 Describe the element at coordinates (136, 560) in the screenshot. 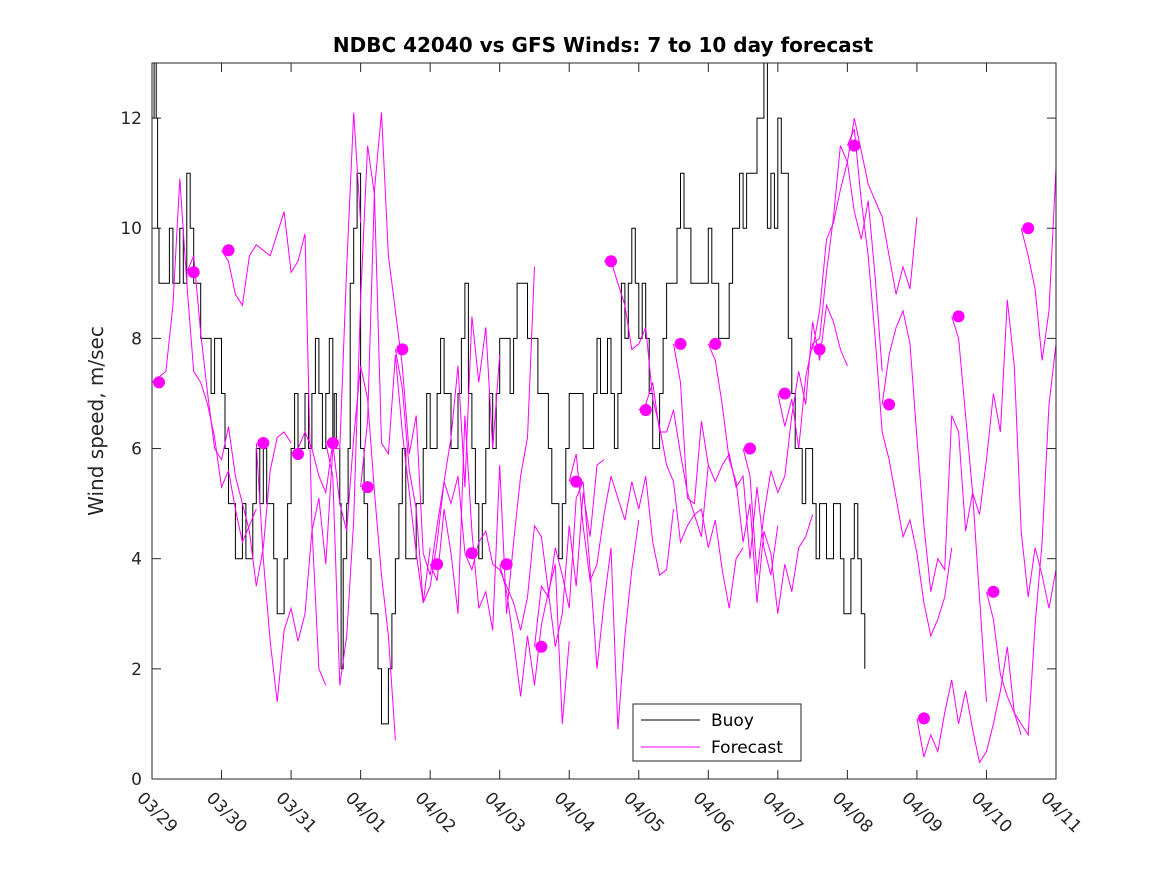

I see `y-tick-label: 4` at that location.